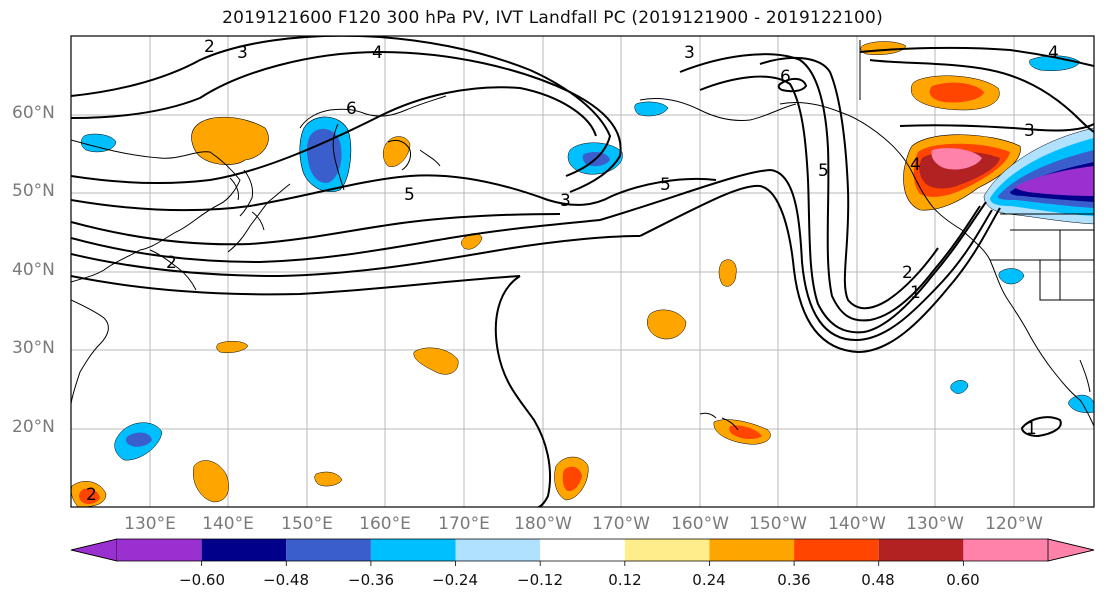 The height and width of the screenshot is (601, 1105). What do you see at coordinates (455, 580) in the screenshot?
I see `colorbar-tick-label: −0.24` at bounding box center [455, 580].